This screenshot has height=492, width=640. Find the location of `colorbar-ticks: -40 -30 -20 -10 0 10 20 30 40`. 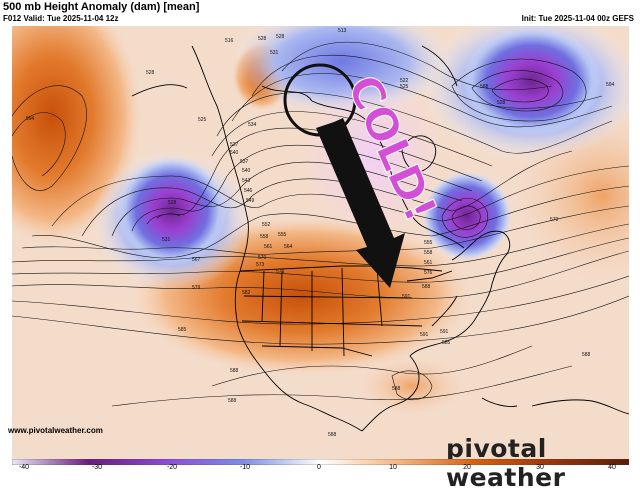

colorbar-ticks: -40 -30 -20 -10 0 10 20 30 40 is located at coordinates (320, 471).